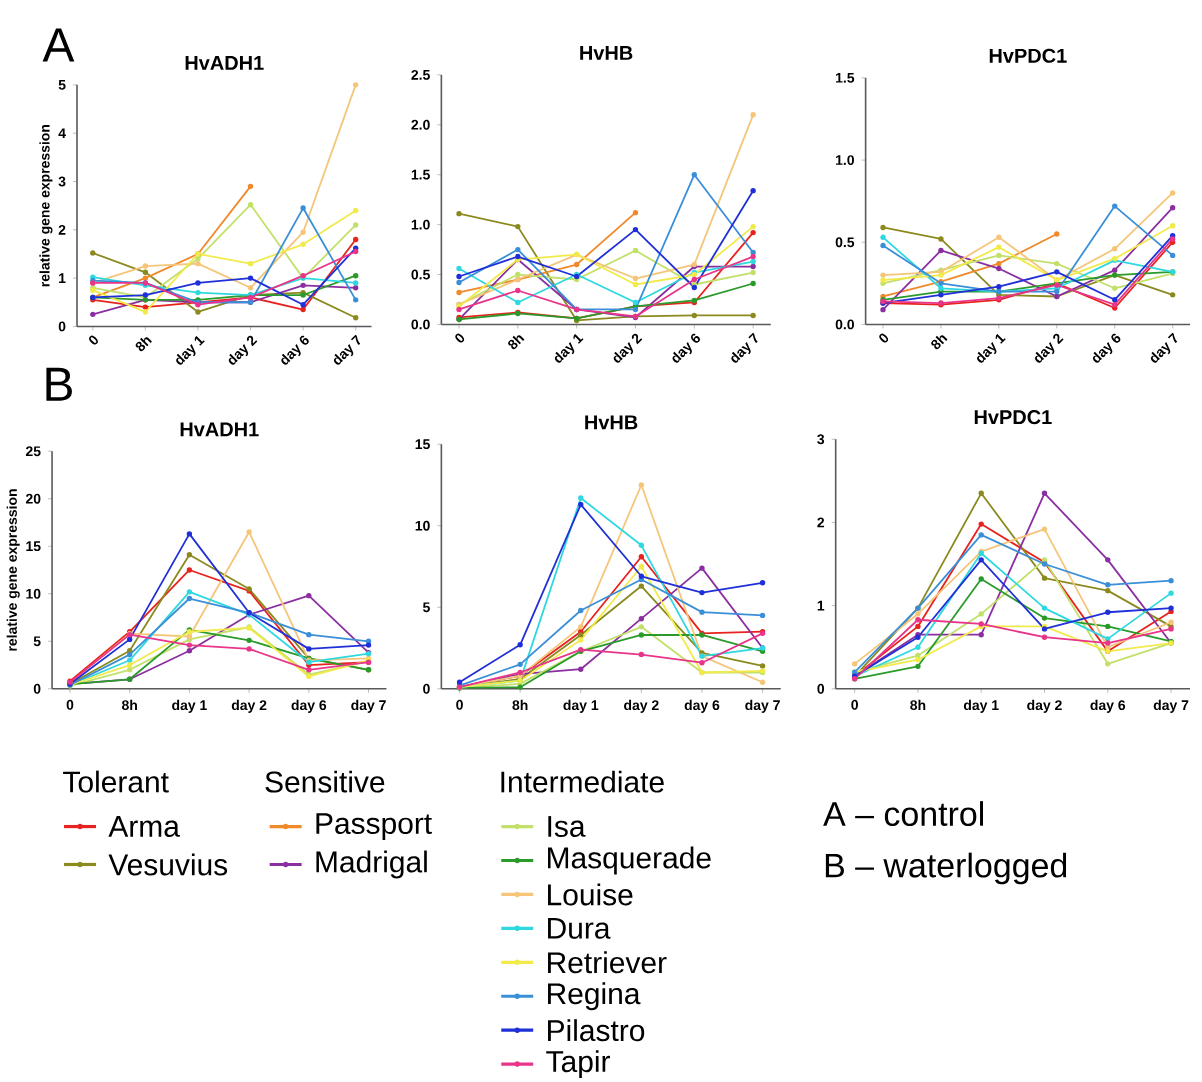 Image resolution: width=1202 pixels, height=1082 pixels. Describe the element at coordinates (144, 826) in the screenshot. I see `legend-label: Arma` at that location.